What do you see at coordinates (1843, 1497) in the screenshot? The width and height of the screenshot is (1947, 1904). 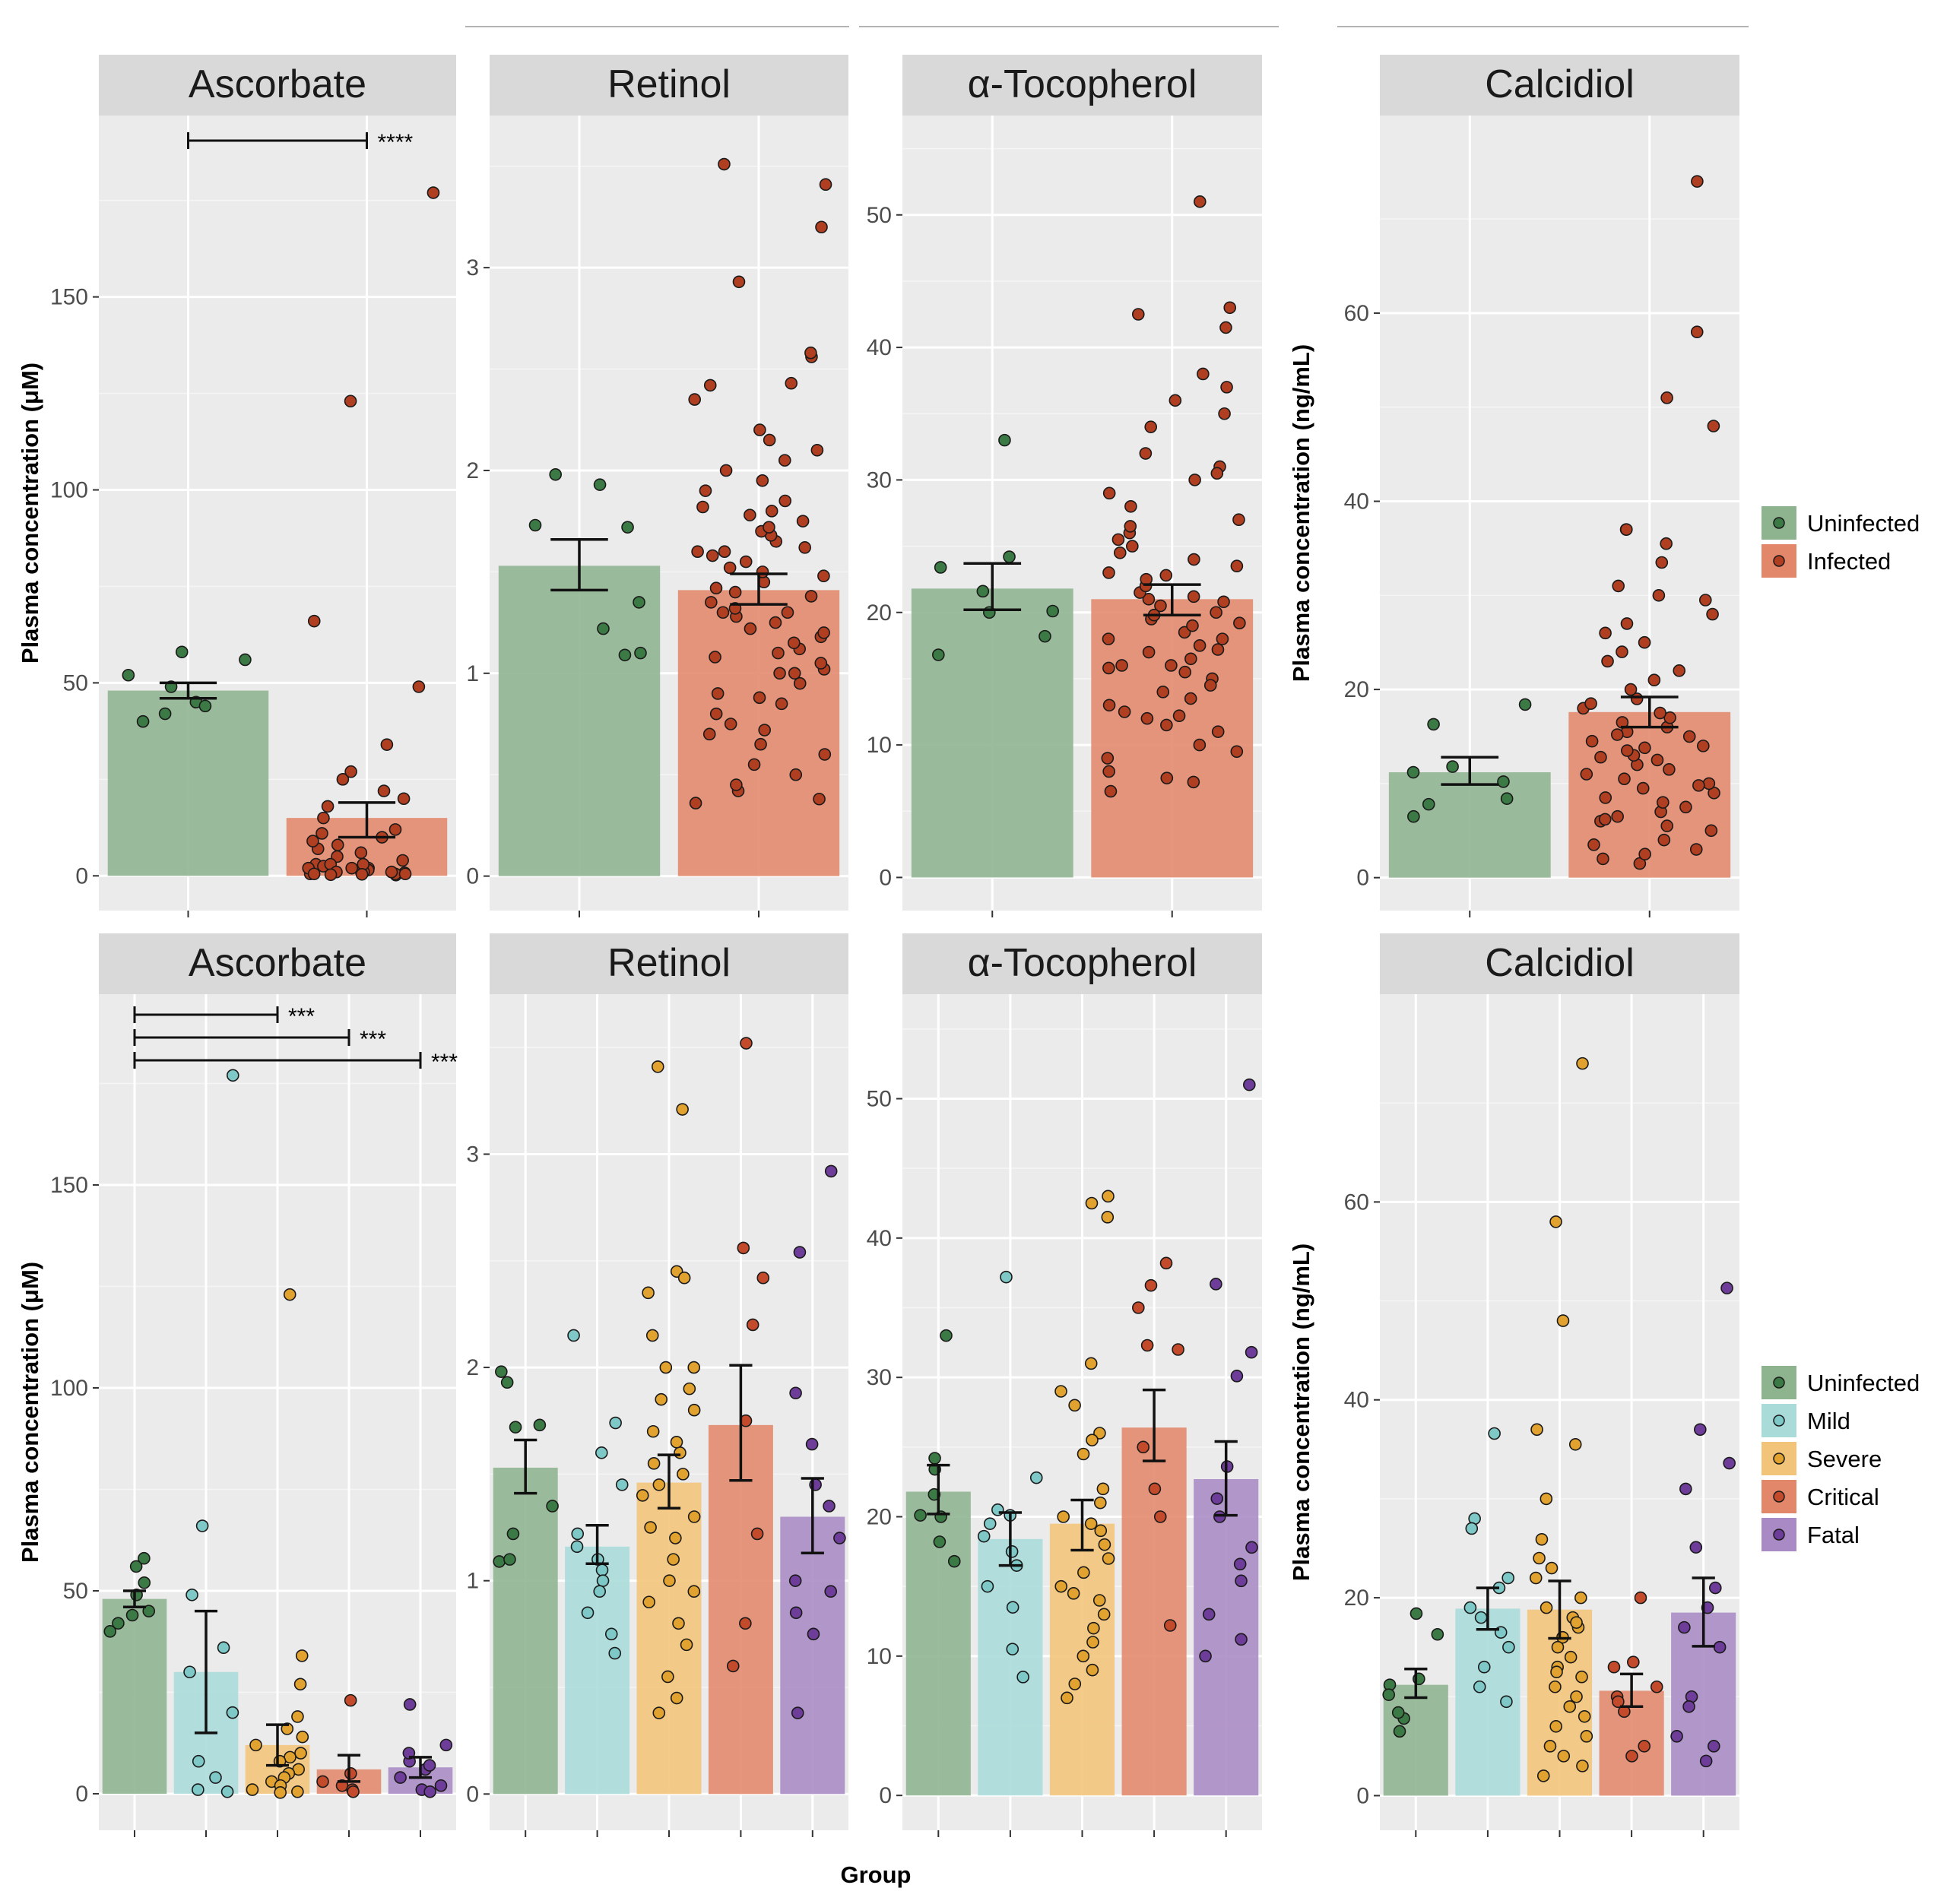 I see `legend-label-critical: Critical` at bounding box center [1843, 1497].